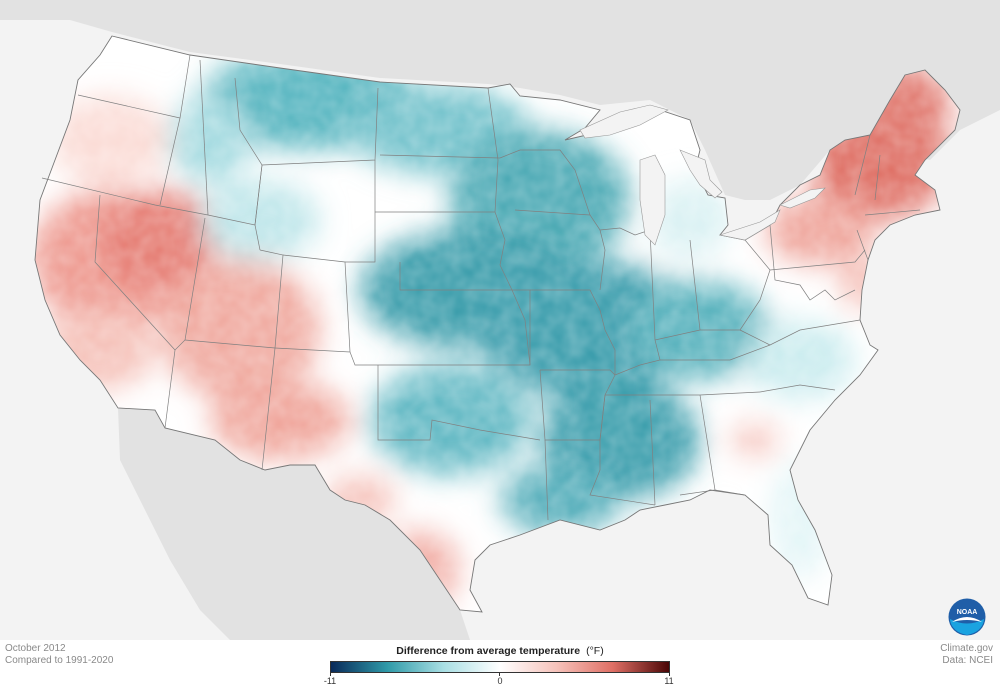 The width and height of the screenshot is (1000, 690). I want to click on color-scale-bar, so click(500, 667).